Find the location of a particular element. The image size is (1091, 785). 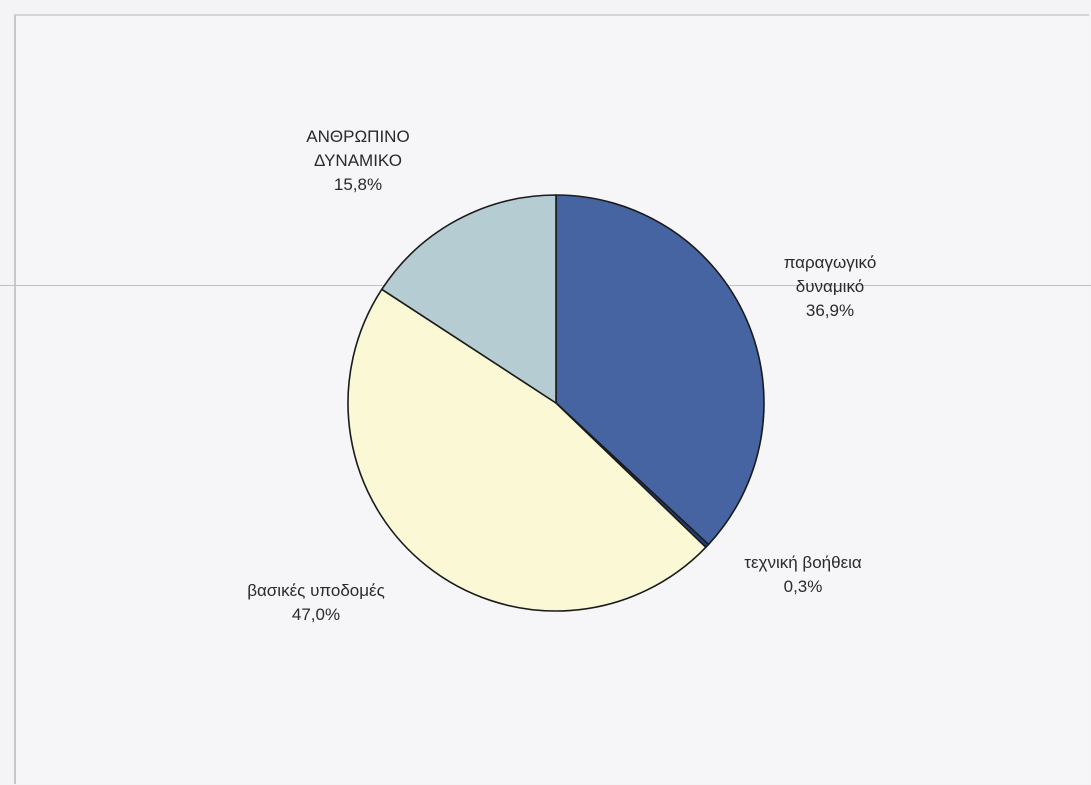

slice-label-line: ΑΝΘΡΩΠΙΝΟ is located at coordinates (357, 136).